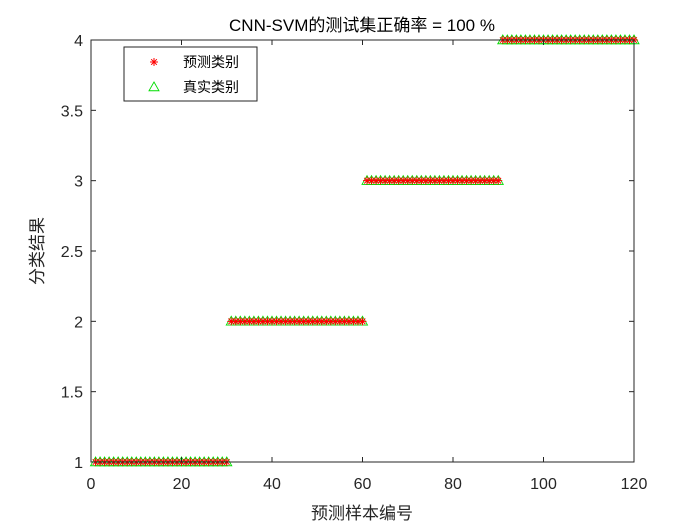  Describe the element at coordinates (78, 182) in the screenshot. I see `y-tick-label: 3` at that location.